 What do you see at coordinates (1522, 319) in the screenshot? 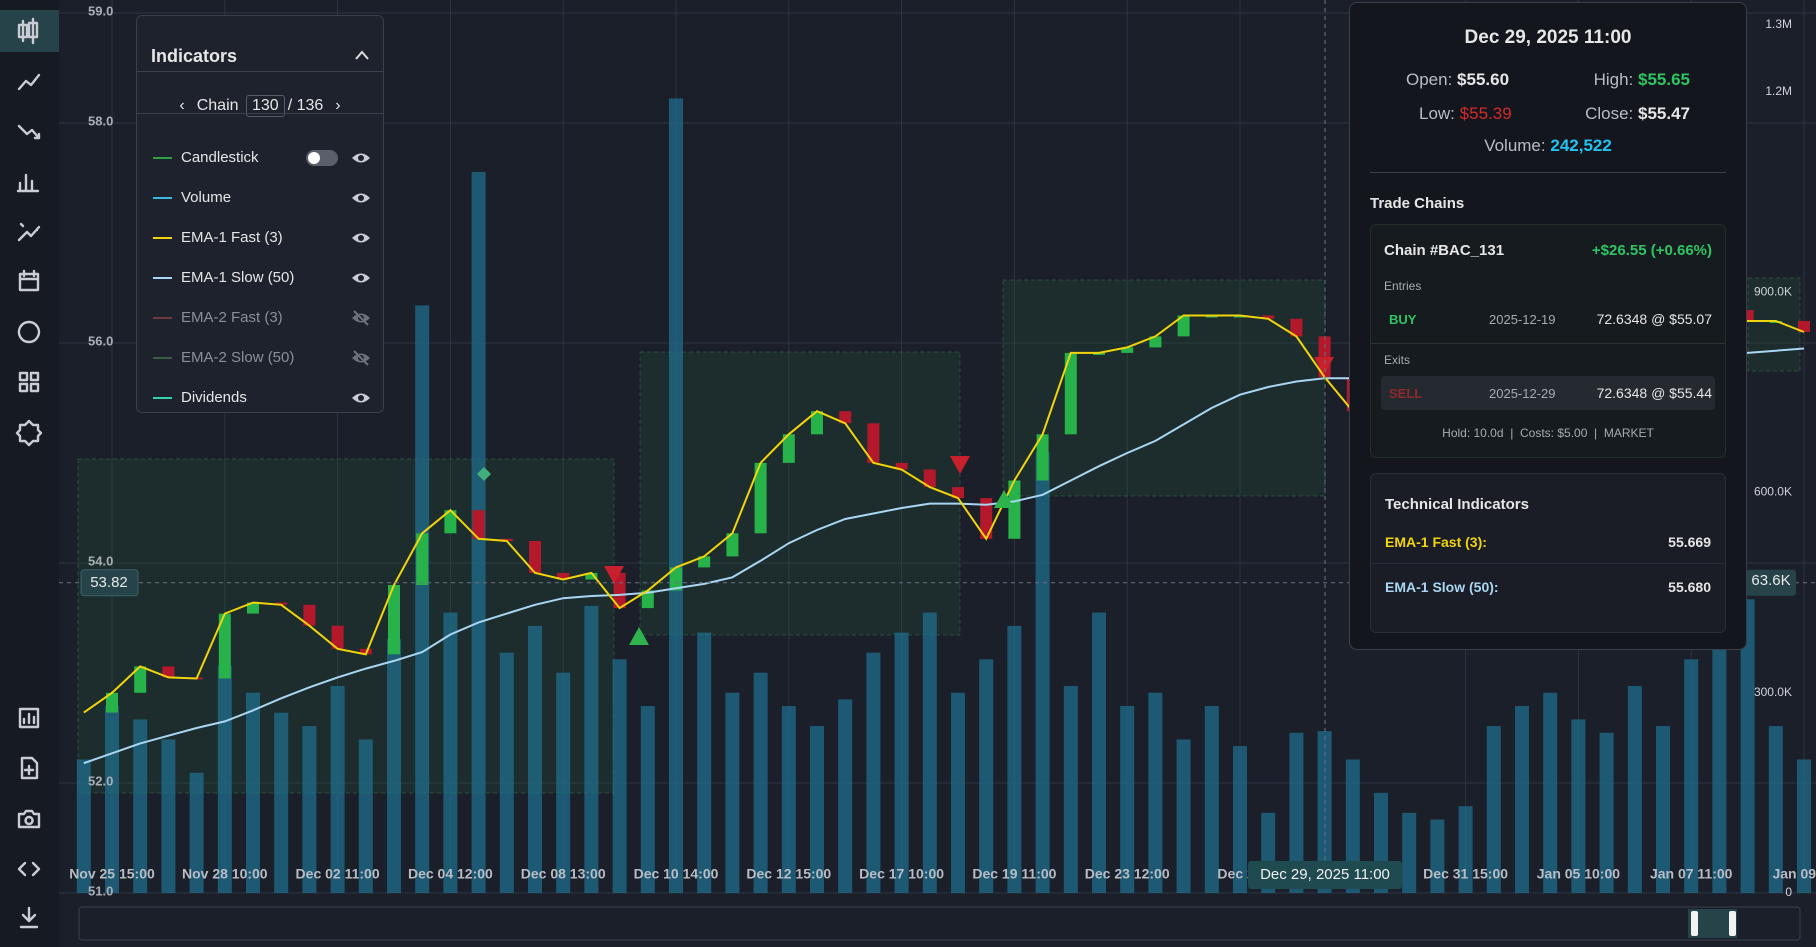
I see `entry-date: 2025-12-19` at bounding box center [1522, 319].